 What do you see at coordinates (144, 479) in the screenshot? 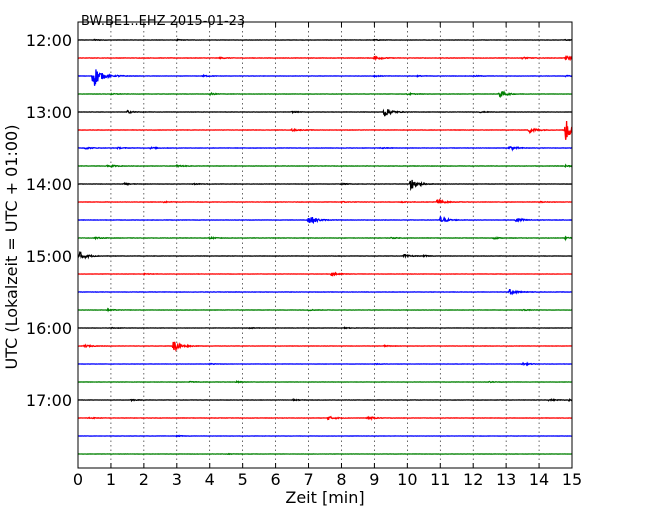
I see `x-tick-label: 2` at bounding box center [144, 479].